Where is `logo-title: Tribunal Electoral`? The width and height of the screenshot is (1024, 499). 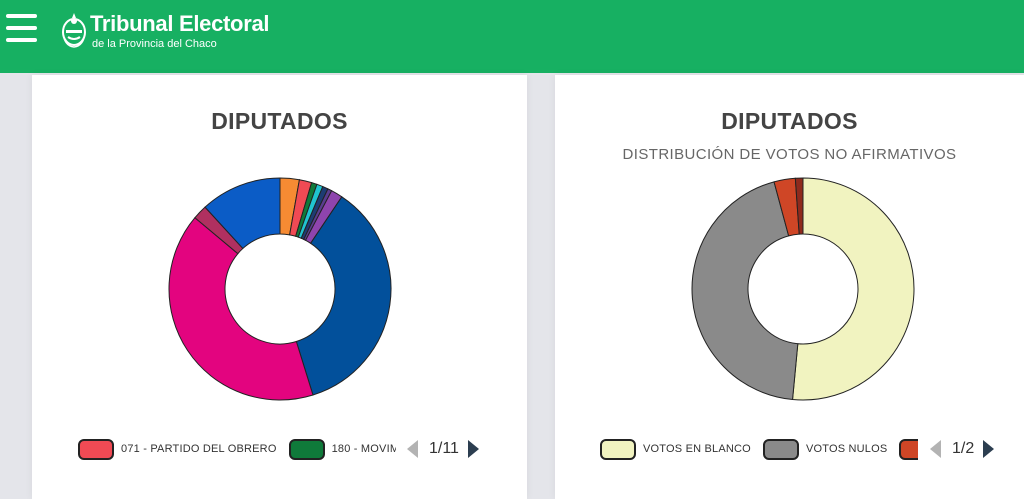 logo-title: Tribunal Electoral is located at coordinates (180, 23).